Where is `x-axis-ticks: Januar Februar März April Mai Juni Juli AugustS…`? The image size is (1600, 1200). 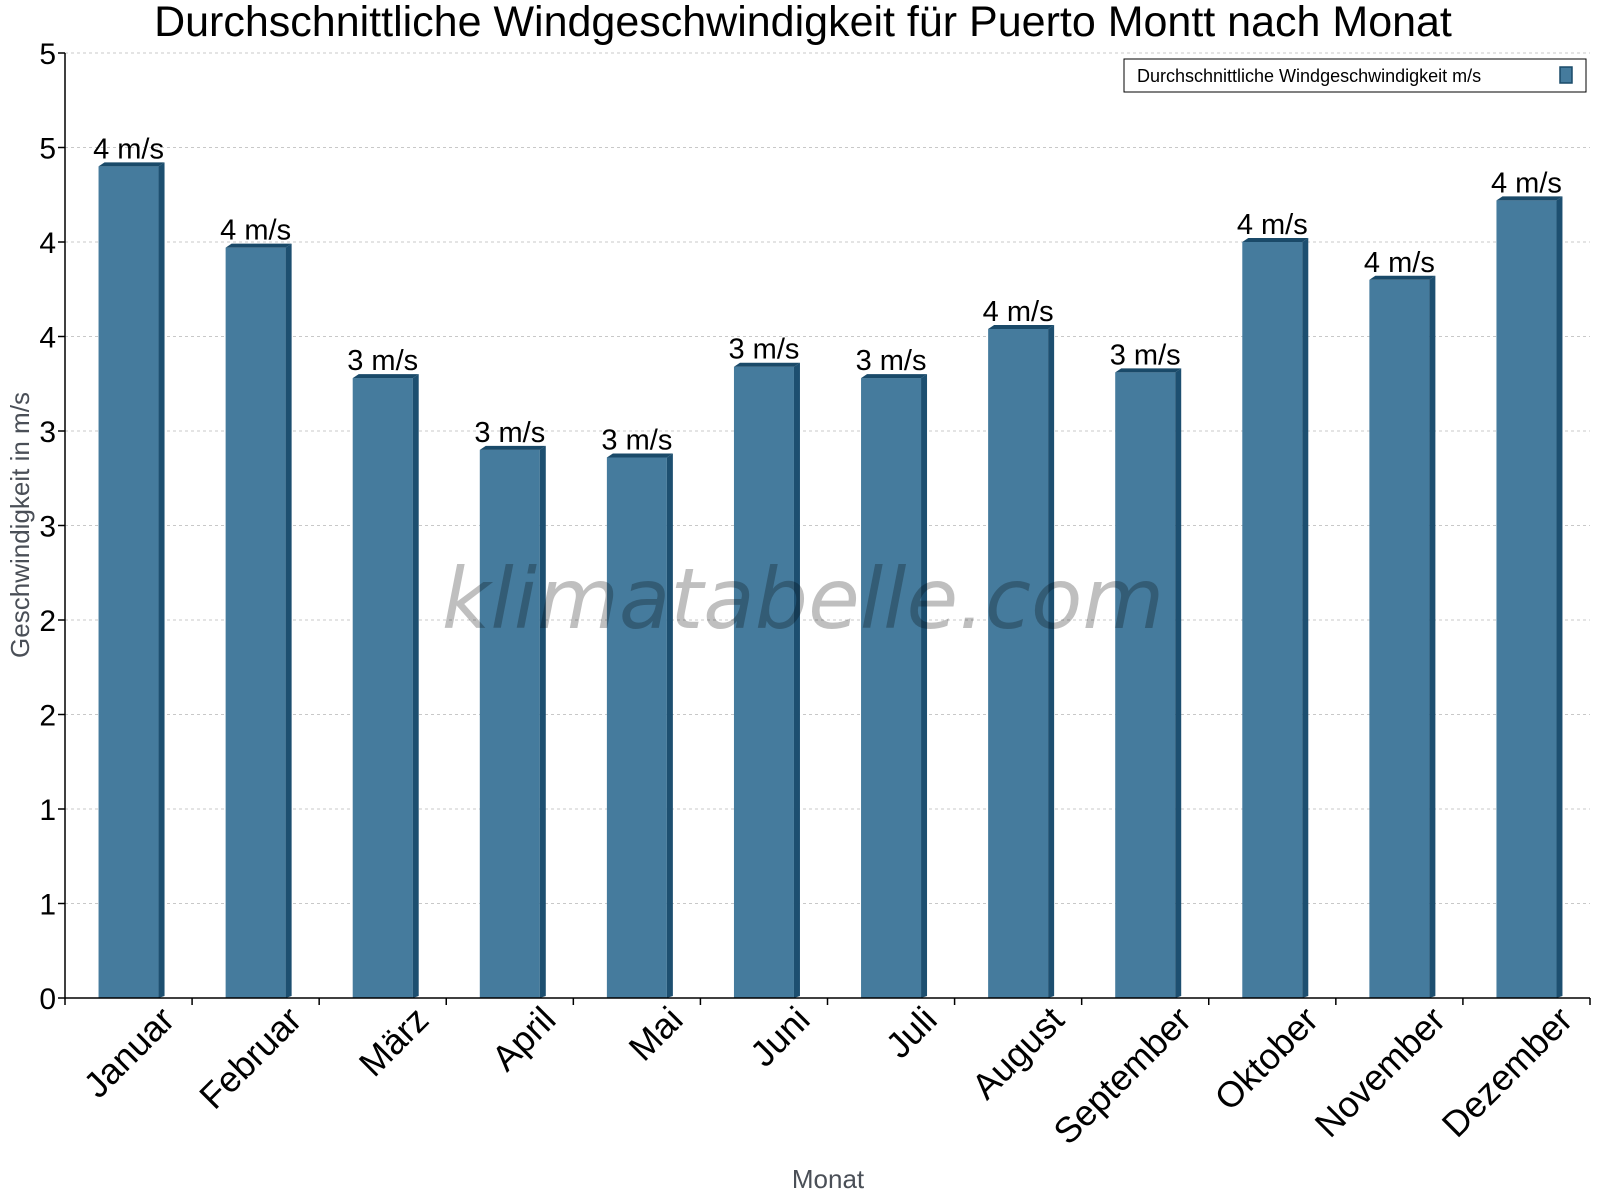 x-axis-ticks: Januar Februar März April Mai Juni Juli AugustS… is located at coordinates (827, 1075).